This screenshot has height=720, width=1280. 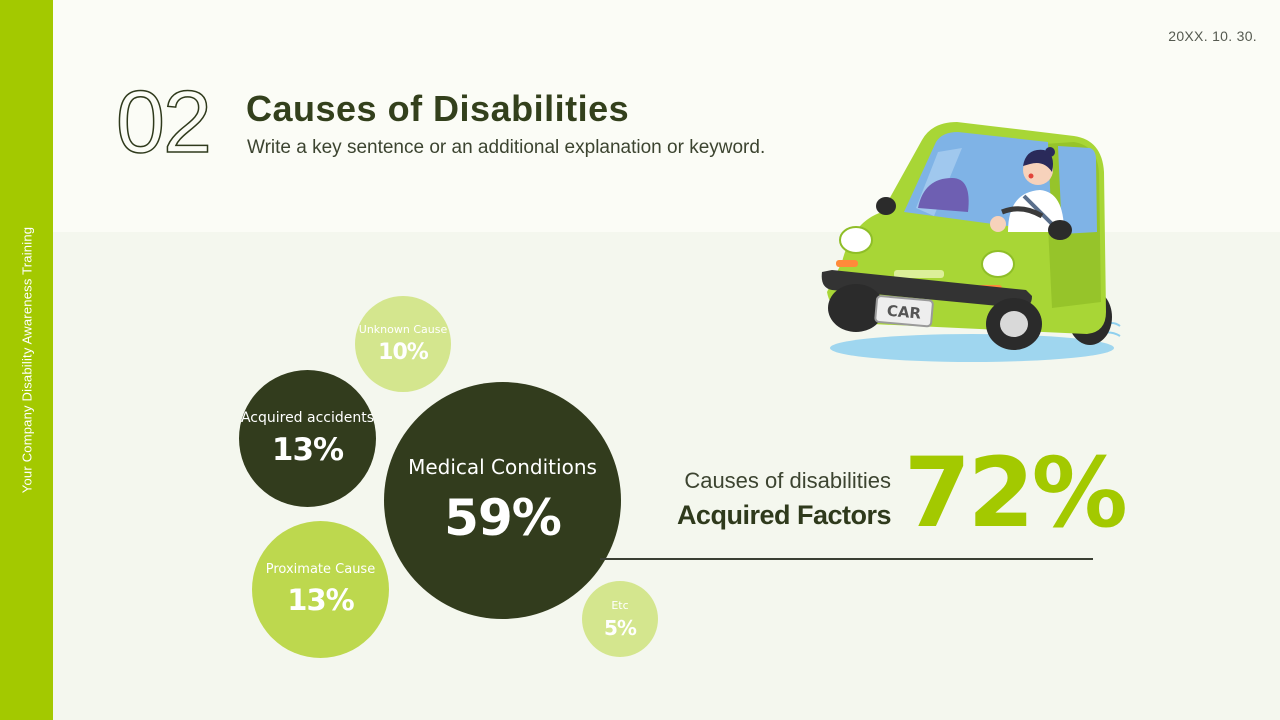 I want to click on license-plate-text: CAR, so click(x=904, y=312).